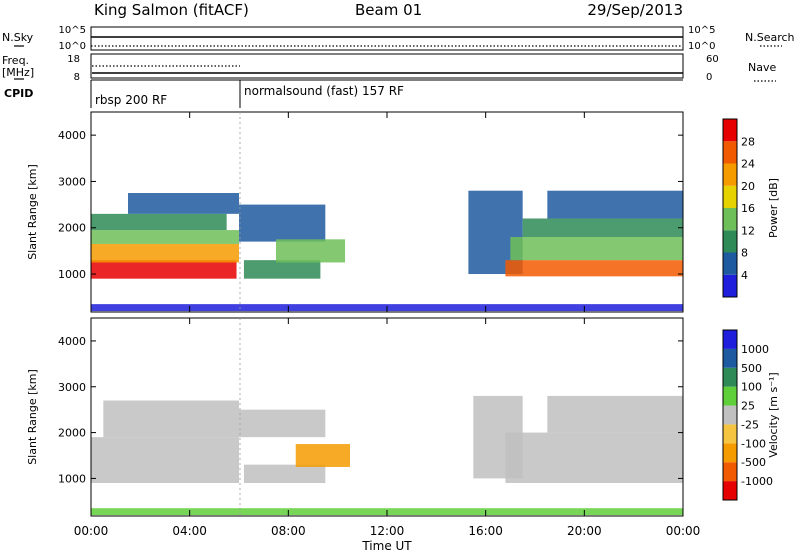  What do you see at coordinates (701, 46) in the screenshot?
I see `noise-right-tick-bottom: 10^0` at bounding box center [701, 46].